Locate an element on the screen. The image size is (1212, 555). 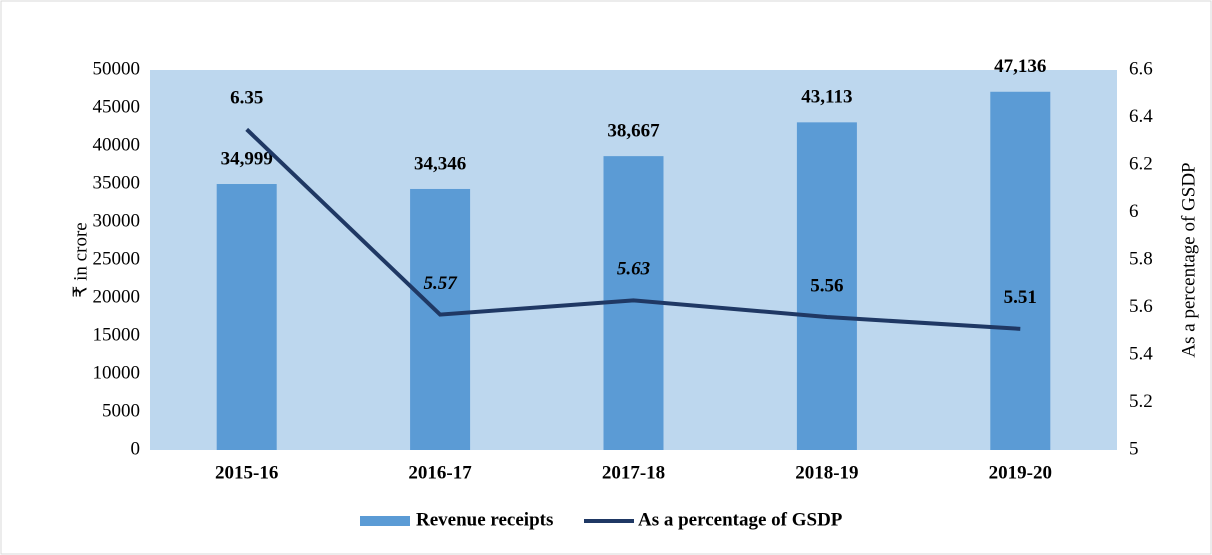
y-tick-label: 5000 is located at coordinates (121, 410).